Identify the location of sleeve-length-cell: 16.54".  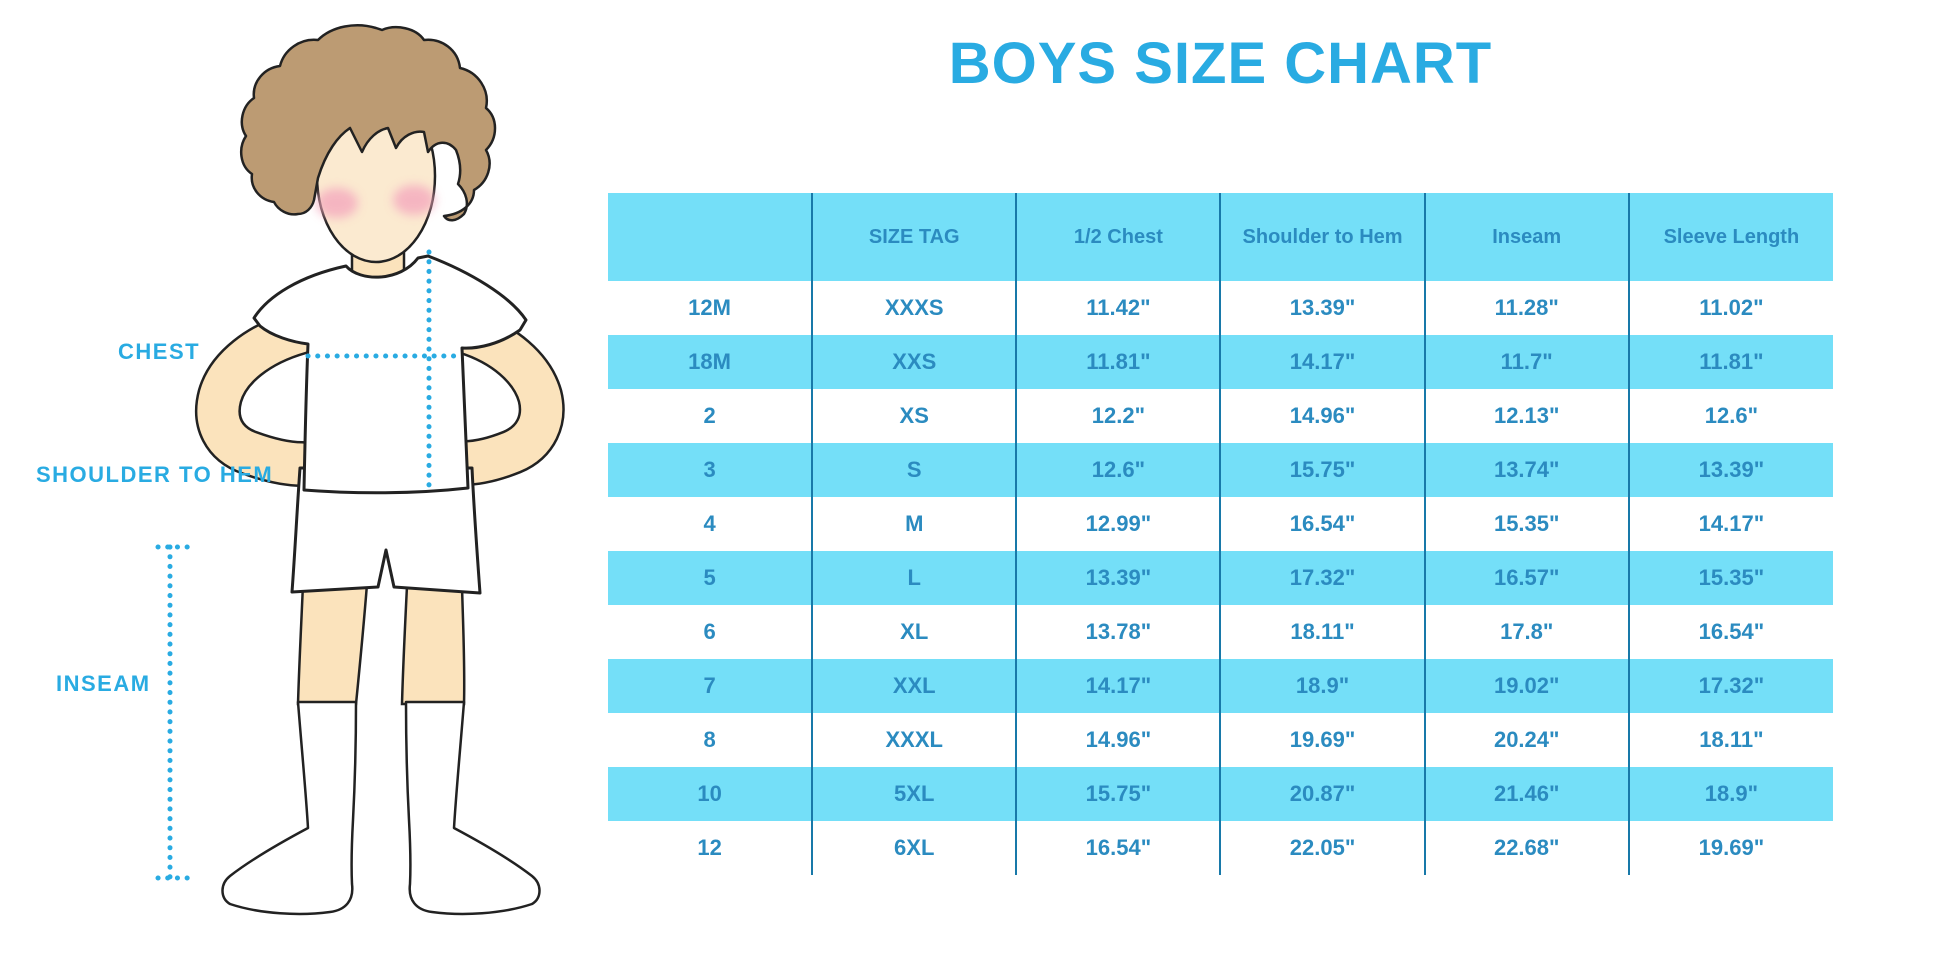
(1730, 632).